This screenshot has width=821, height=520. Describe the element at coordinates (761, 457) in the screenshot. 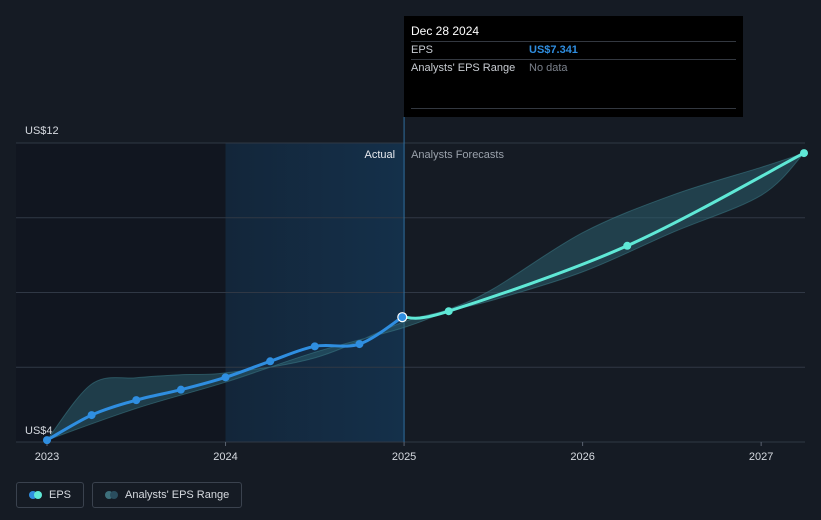

I see `x-tick-label-2027: 2027` at that location.